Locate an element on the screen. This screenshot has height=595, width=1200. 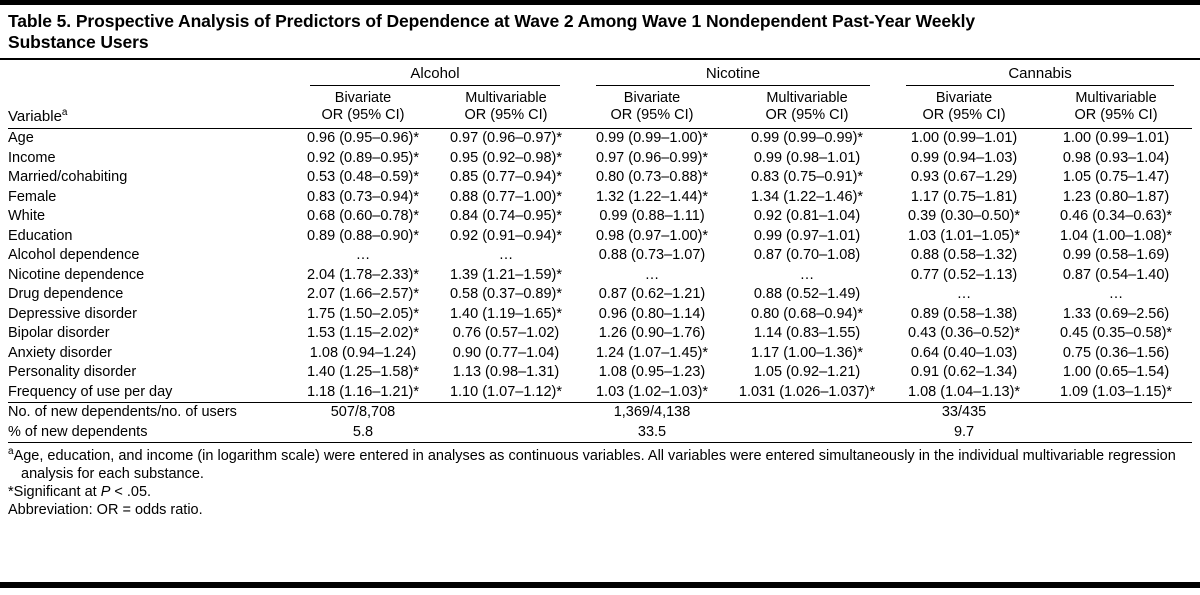
value-cell: 0.93 (0.67–1.29) is located at coordinates (964, 177).